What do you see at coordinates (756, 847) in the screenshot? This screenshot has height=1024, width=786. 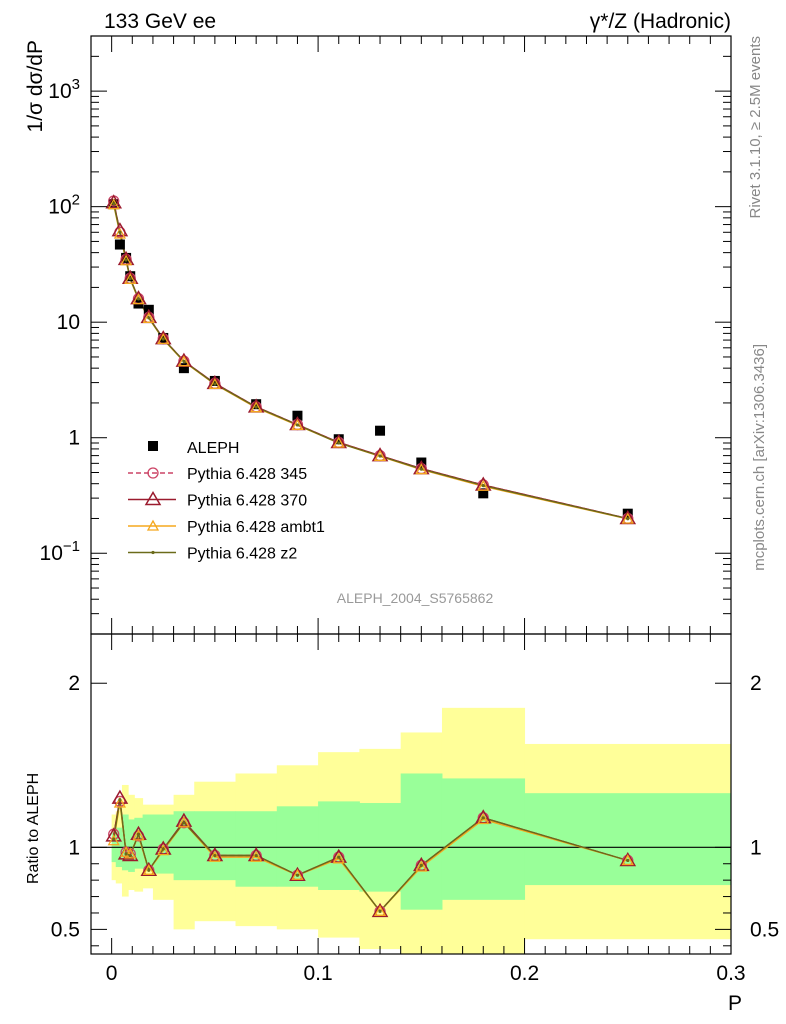 I see `ratio-y-tick-label-right: 1` at bounding box center [756, 847].